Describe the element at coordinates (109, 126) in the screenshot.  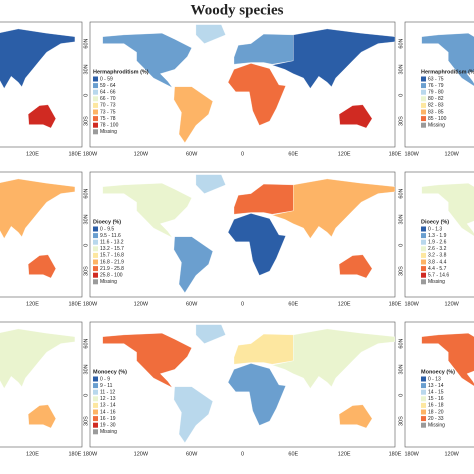
I see `legend-label: 78 - 100` at that location.